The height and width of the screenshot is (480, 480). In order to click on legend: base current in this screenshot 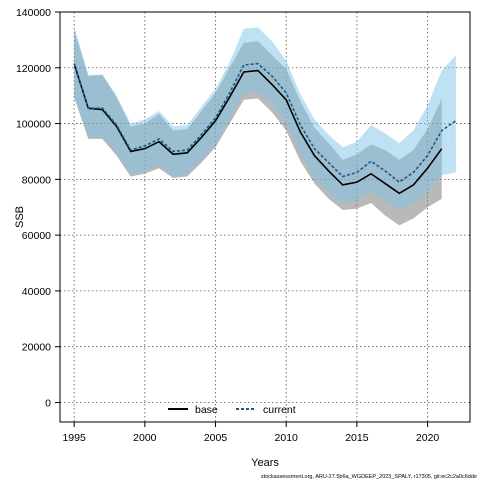, I will do `click(232, 410)`.